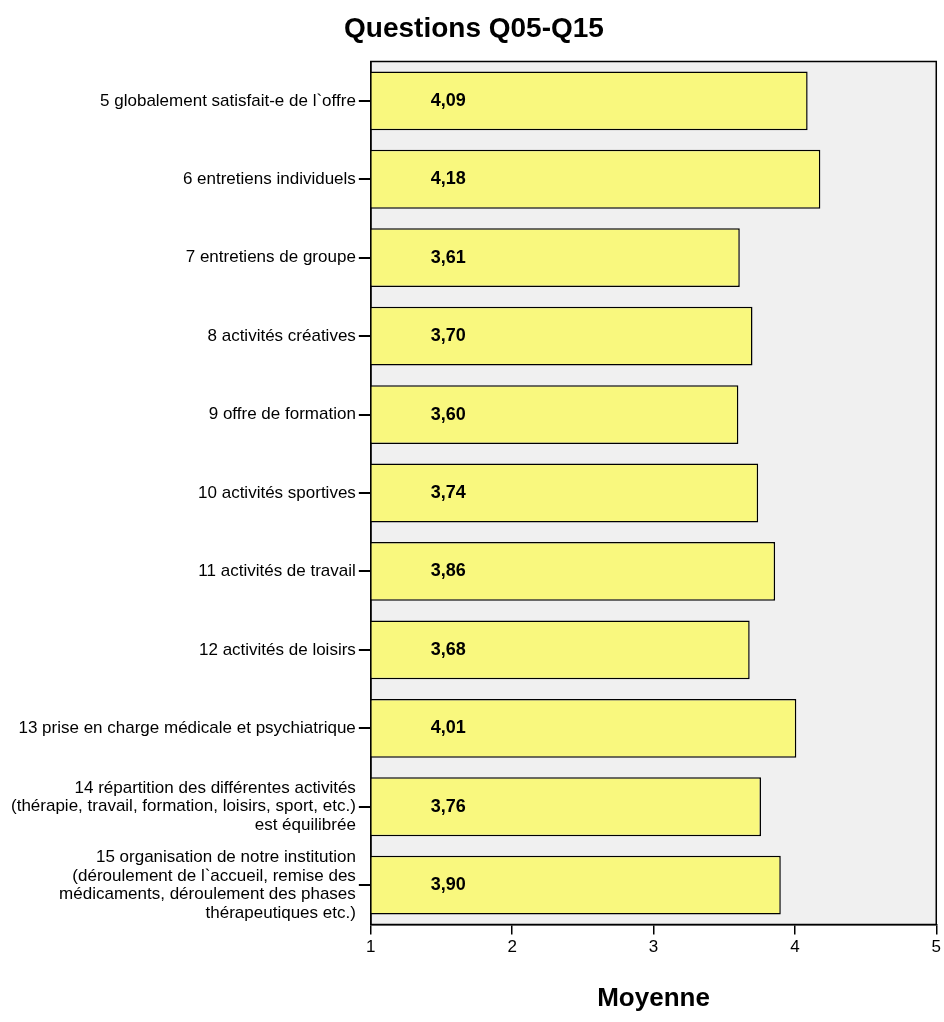 The image size is (944, 1022). What do you see at coordinates (269, 178) in the screenshot?
I see `y-tick-label: 6 entretiens individuels` at bounding box center [269, 178].